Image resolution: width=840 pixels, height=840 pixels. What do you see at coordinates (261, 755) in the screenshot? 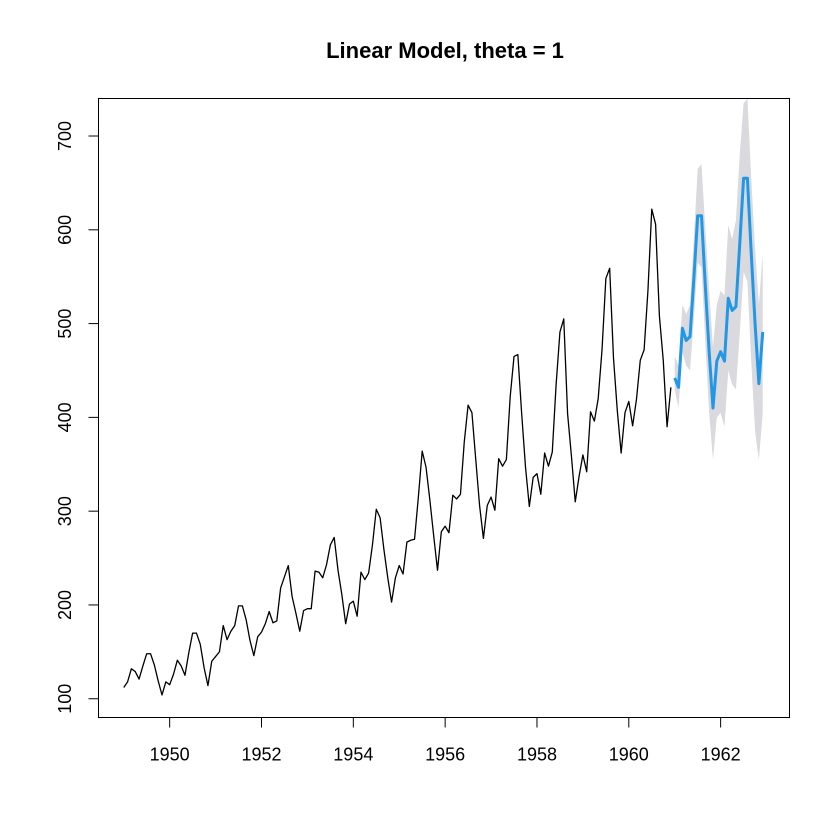
I see `x-tick-label: 1952` at bounding box center [261, 755].